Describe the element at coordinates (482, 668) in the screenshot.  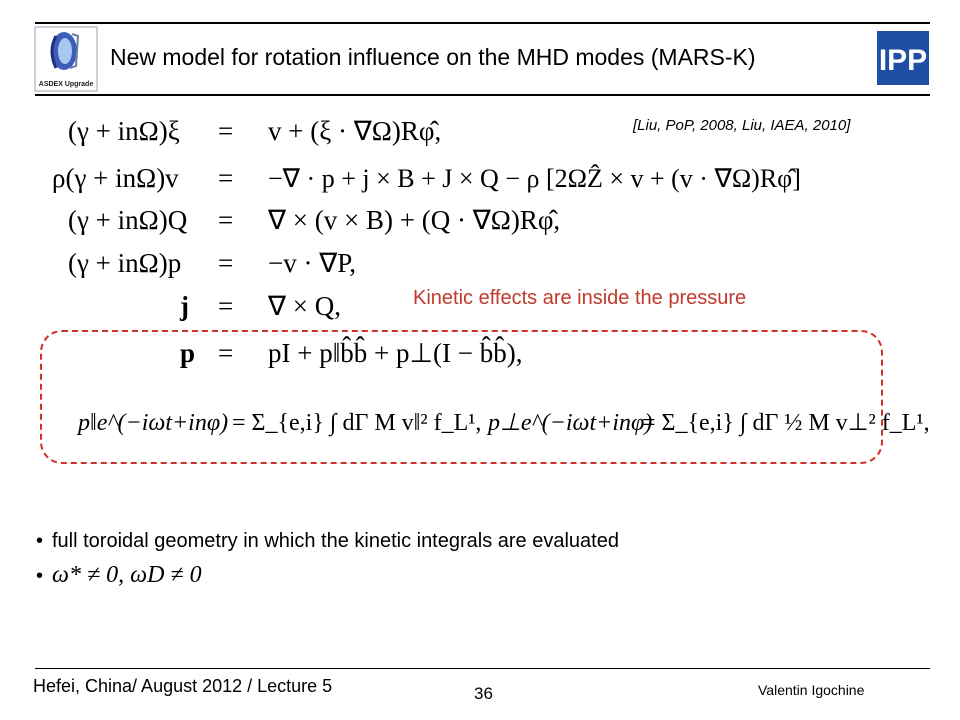
I see `footer-rule` at that location.